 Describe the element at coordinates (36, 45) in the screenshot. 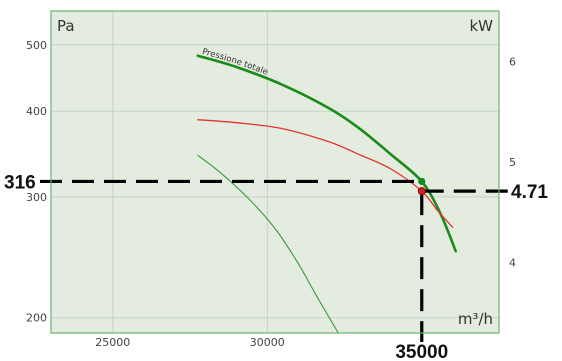

I see `y-left-tick-label: 500` at that location.